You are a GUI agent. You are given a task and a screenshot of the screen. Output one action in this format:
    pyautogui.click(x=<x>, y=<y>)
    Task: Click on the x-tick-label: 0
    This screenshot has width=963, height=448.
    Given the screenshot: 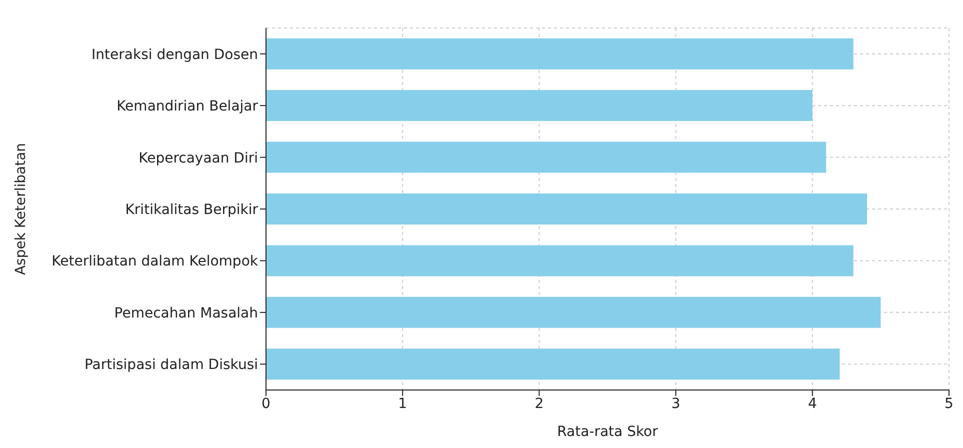 What is the action you would take?
    pyautogui.click(x=266, y=404)
    